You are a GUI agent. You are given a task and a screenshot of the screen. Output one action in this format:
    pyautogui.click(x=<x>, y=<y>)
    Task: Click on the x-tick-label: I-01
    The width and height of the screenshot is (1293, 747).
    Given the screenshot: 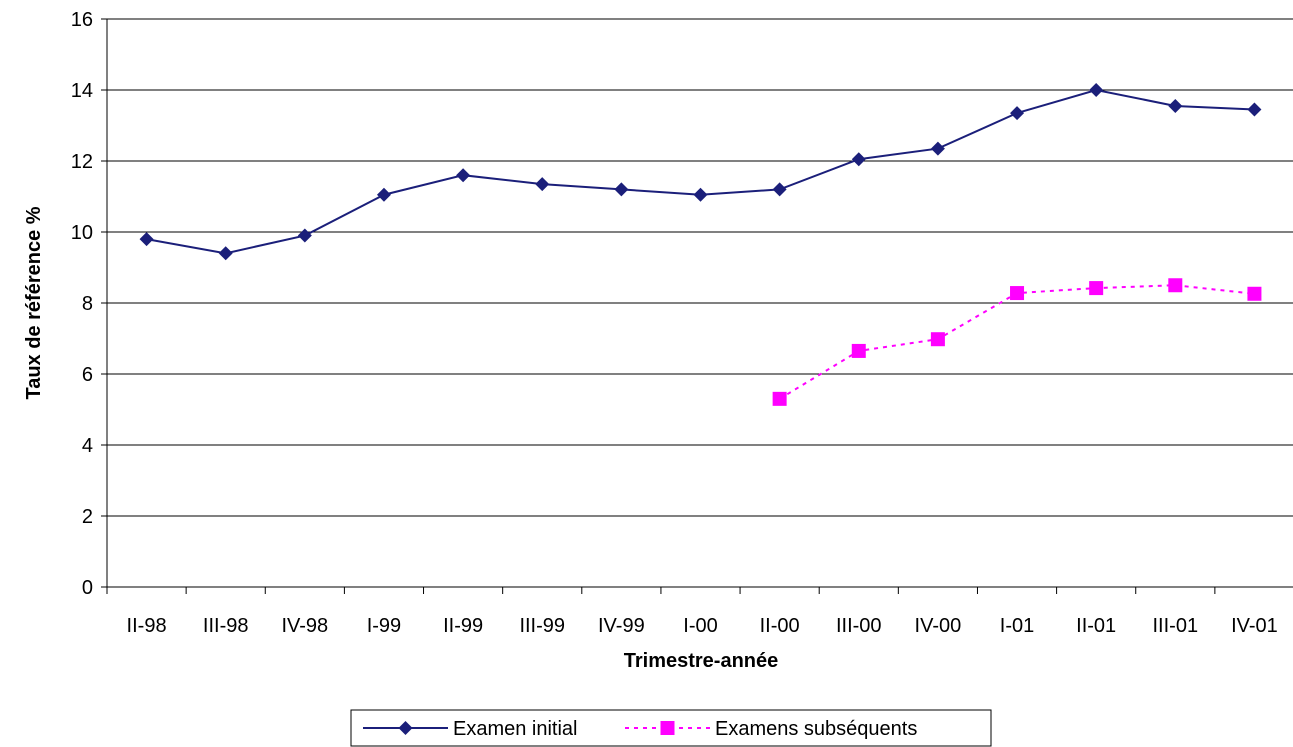 What is the action you would take?
    pyautogui.click(x=1017, y=626)
    